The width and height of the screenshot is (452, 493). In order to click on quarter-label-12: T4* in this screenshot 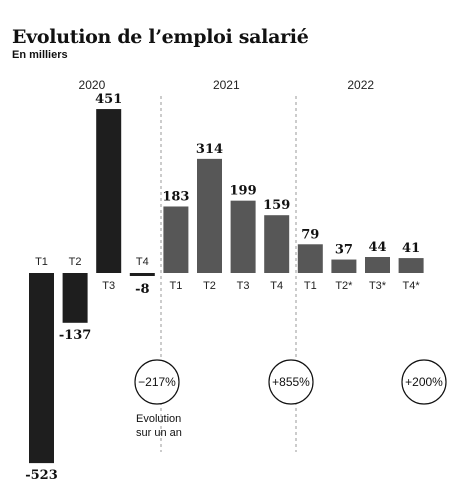, I will do `click(412, 286)`.